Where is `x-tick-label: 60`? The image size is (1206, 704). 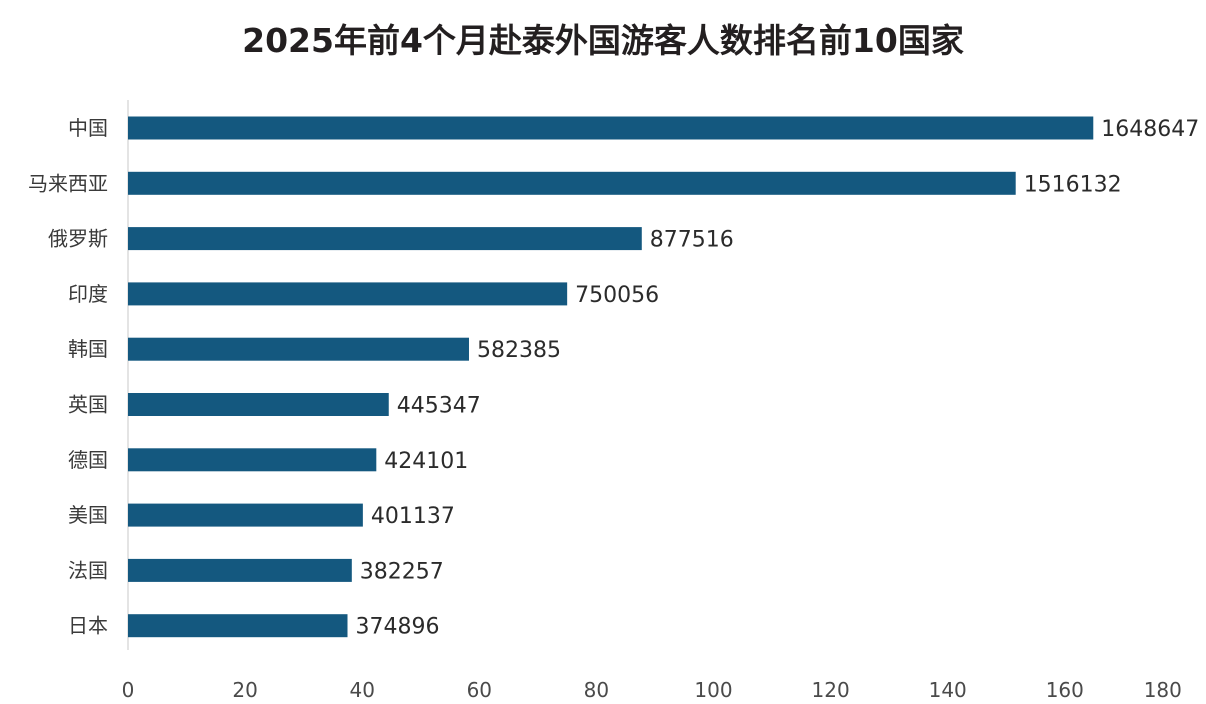 x-tick-label: 60 is located at coordinates (479, 690).